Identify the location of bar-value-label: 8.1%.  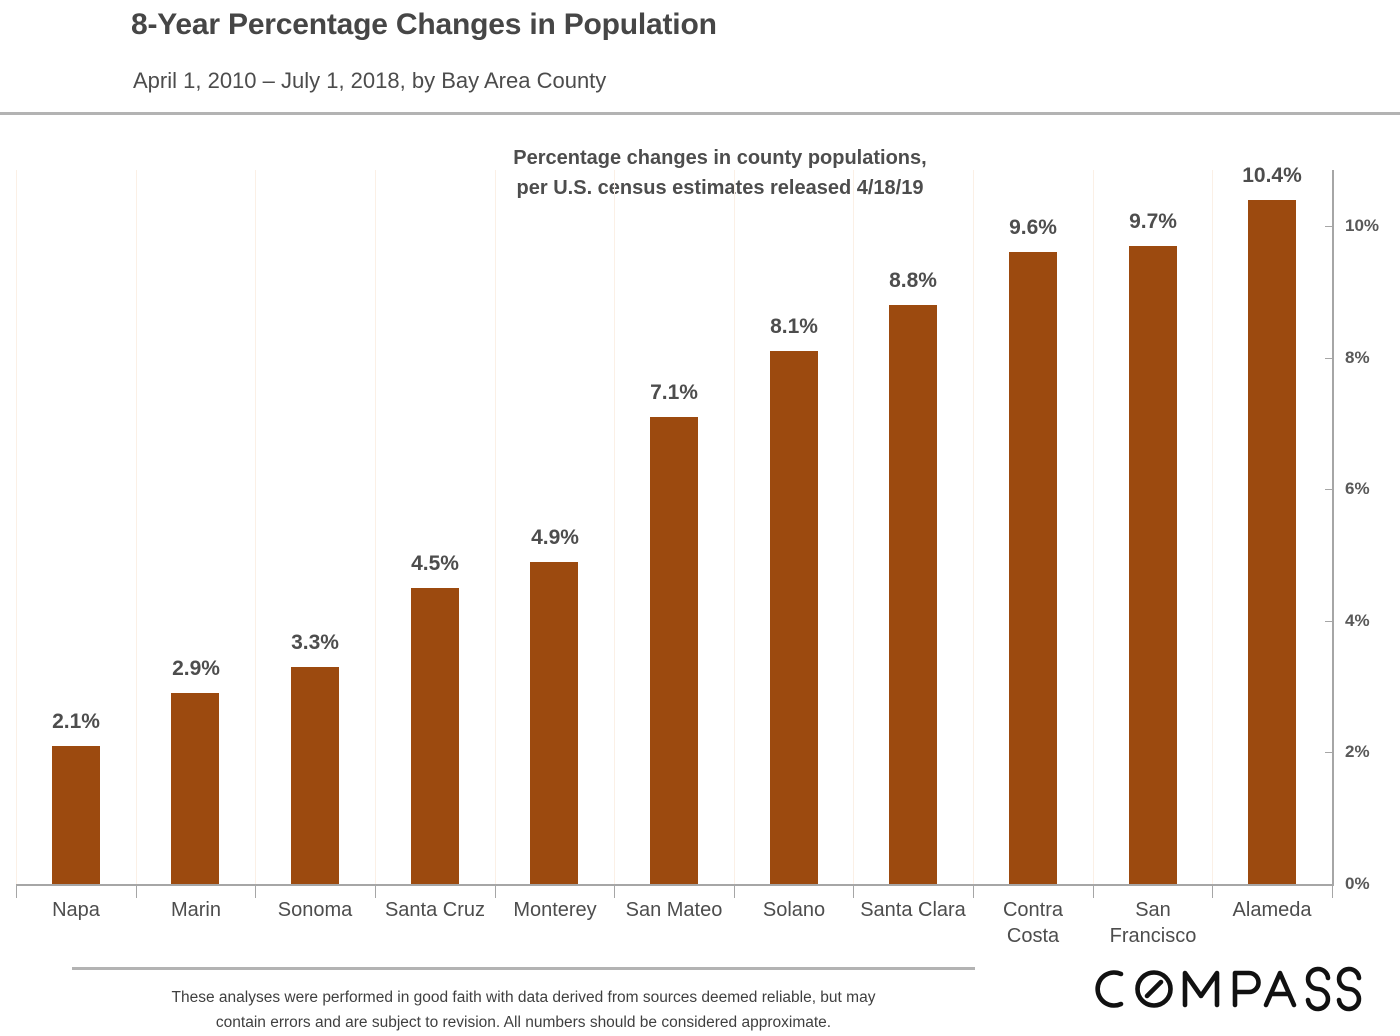
(794, 326).